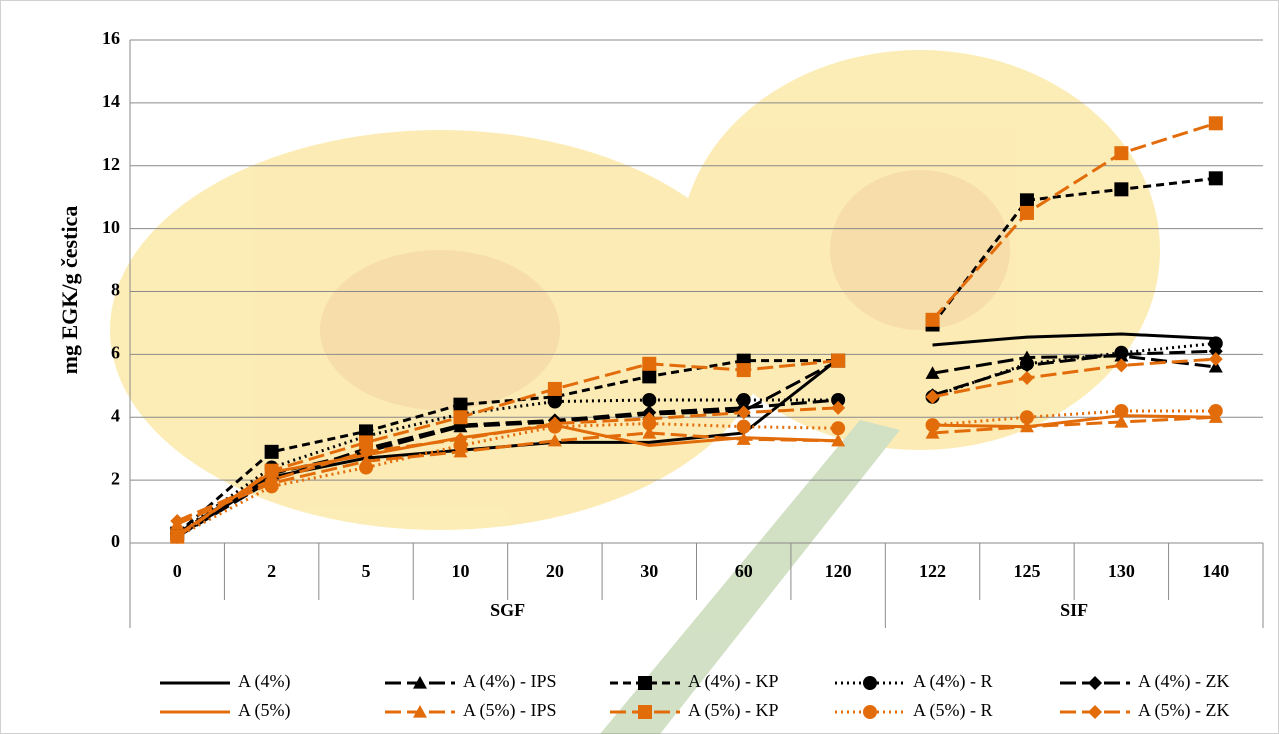  I want to click on x-tick-label: 2, so click(271, 571).